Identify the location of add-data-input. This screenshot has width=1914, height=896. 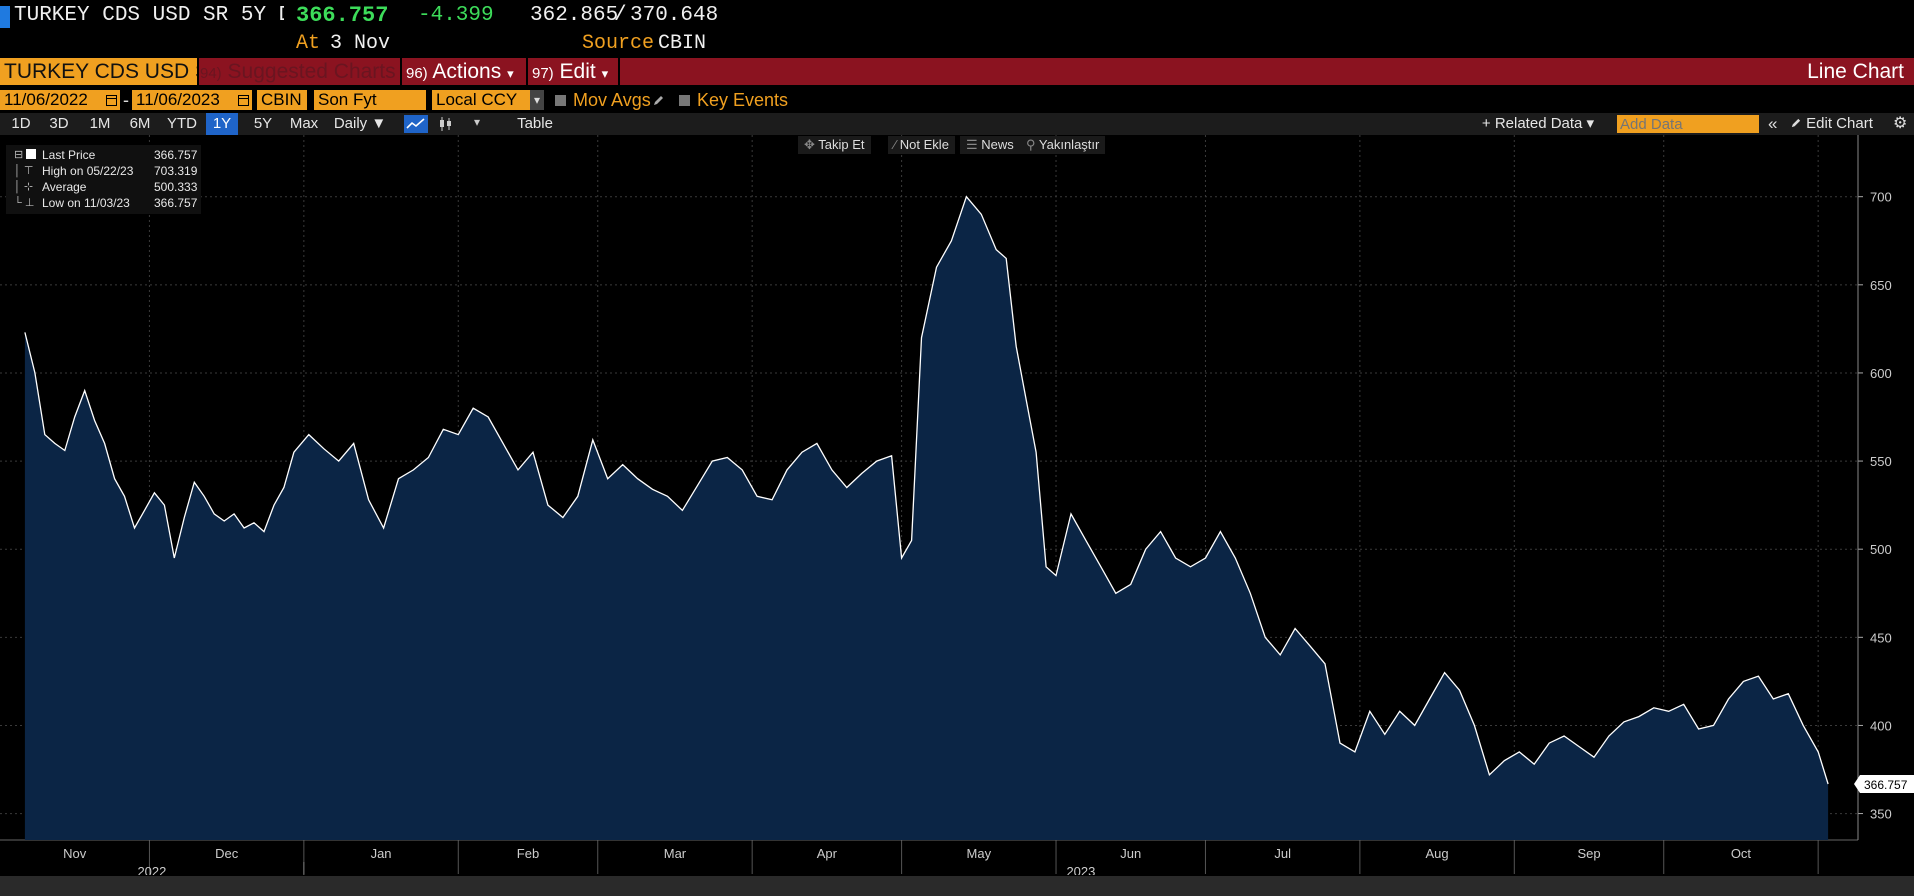
(1688, 124).